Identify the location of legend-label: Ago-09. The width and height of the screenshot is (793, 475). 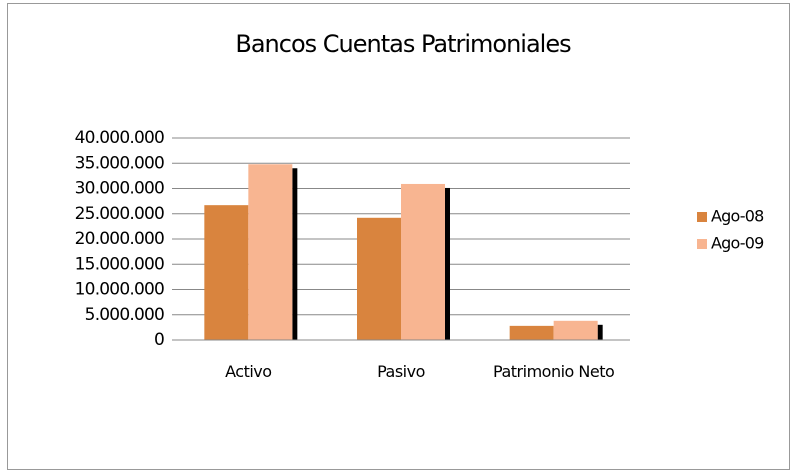
(737, 243).